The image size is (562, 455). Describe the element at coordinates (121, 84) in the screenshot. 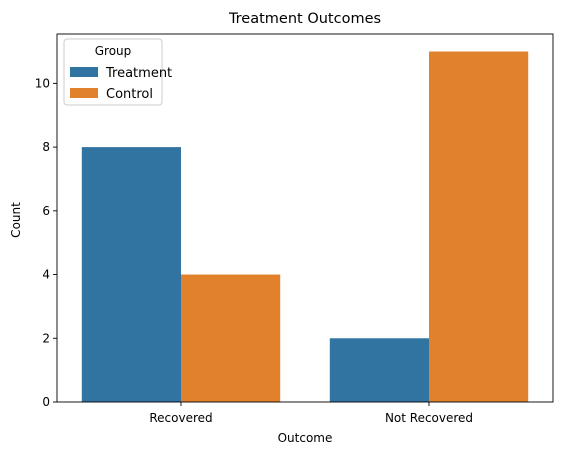

I see `legend-items: Treatment Control` at that location.